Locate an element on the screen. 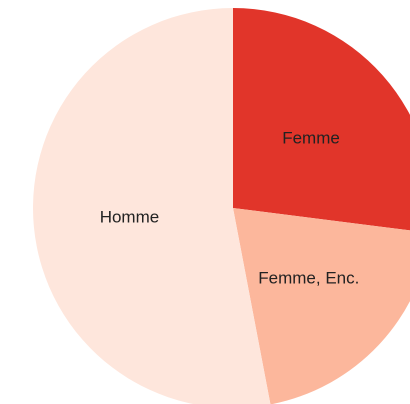  slice-label: Homme is located at coordinates (130, 216).